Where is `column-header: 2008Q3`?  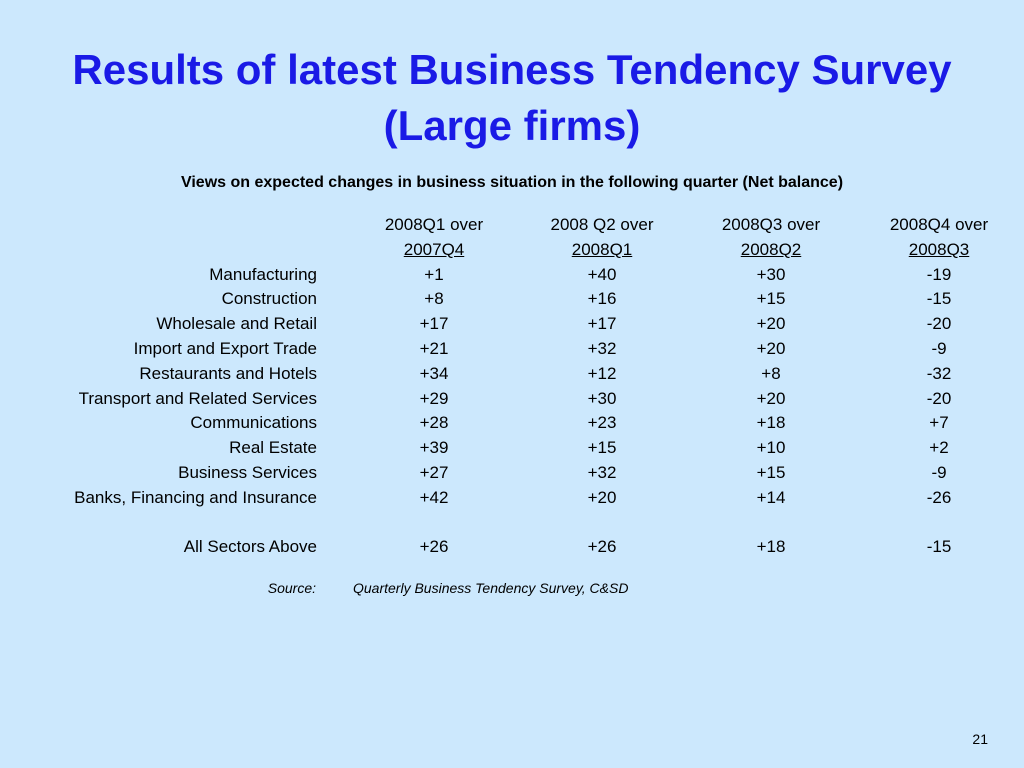
column-header: 2008Q3 is located at coordinates (939, 249).